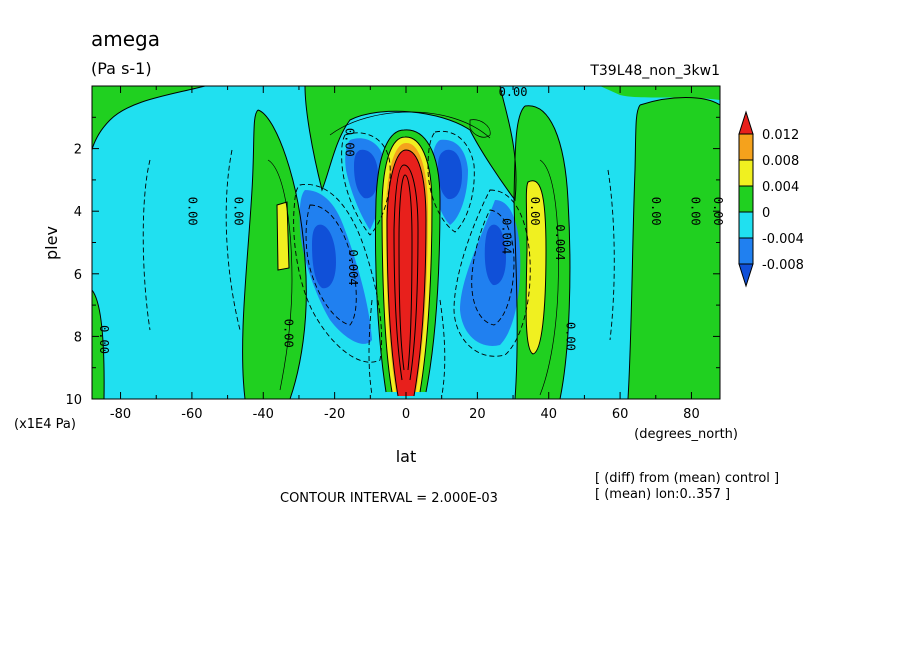 The height and width of the screenshot is (654, 904). What do you see at coordinates (548, 414) in the screenshot?
I see `x-tick-label: 40` at bounding box center [548, 414].